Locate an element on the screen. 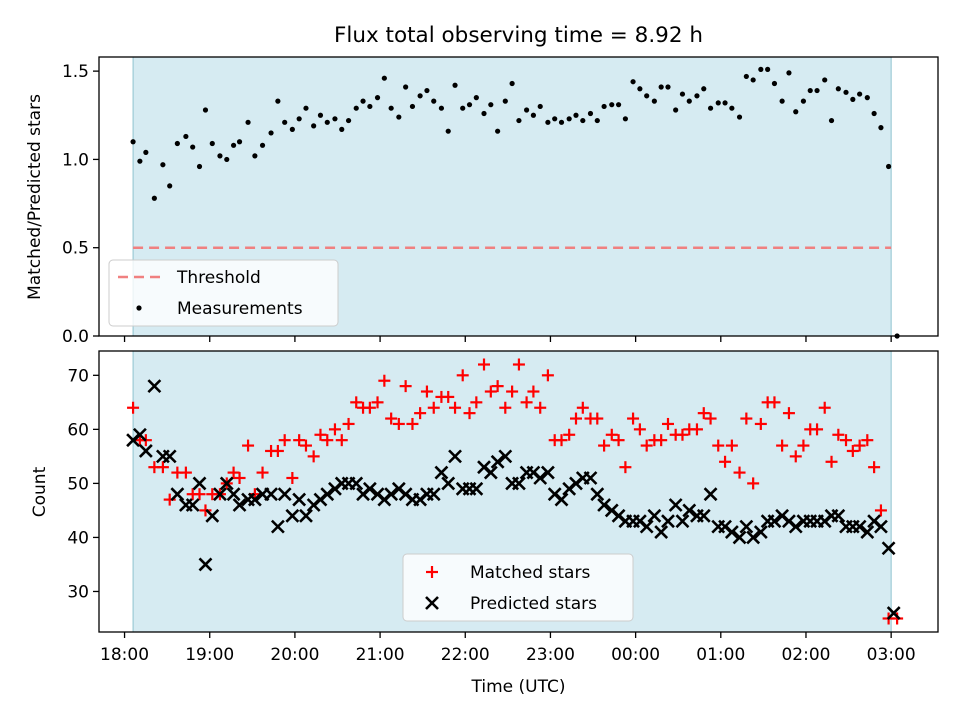  top-y-ticks: 0.0 0.5 1.0 1.5 is located at coordinates (80, 204).